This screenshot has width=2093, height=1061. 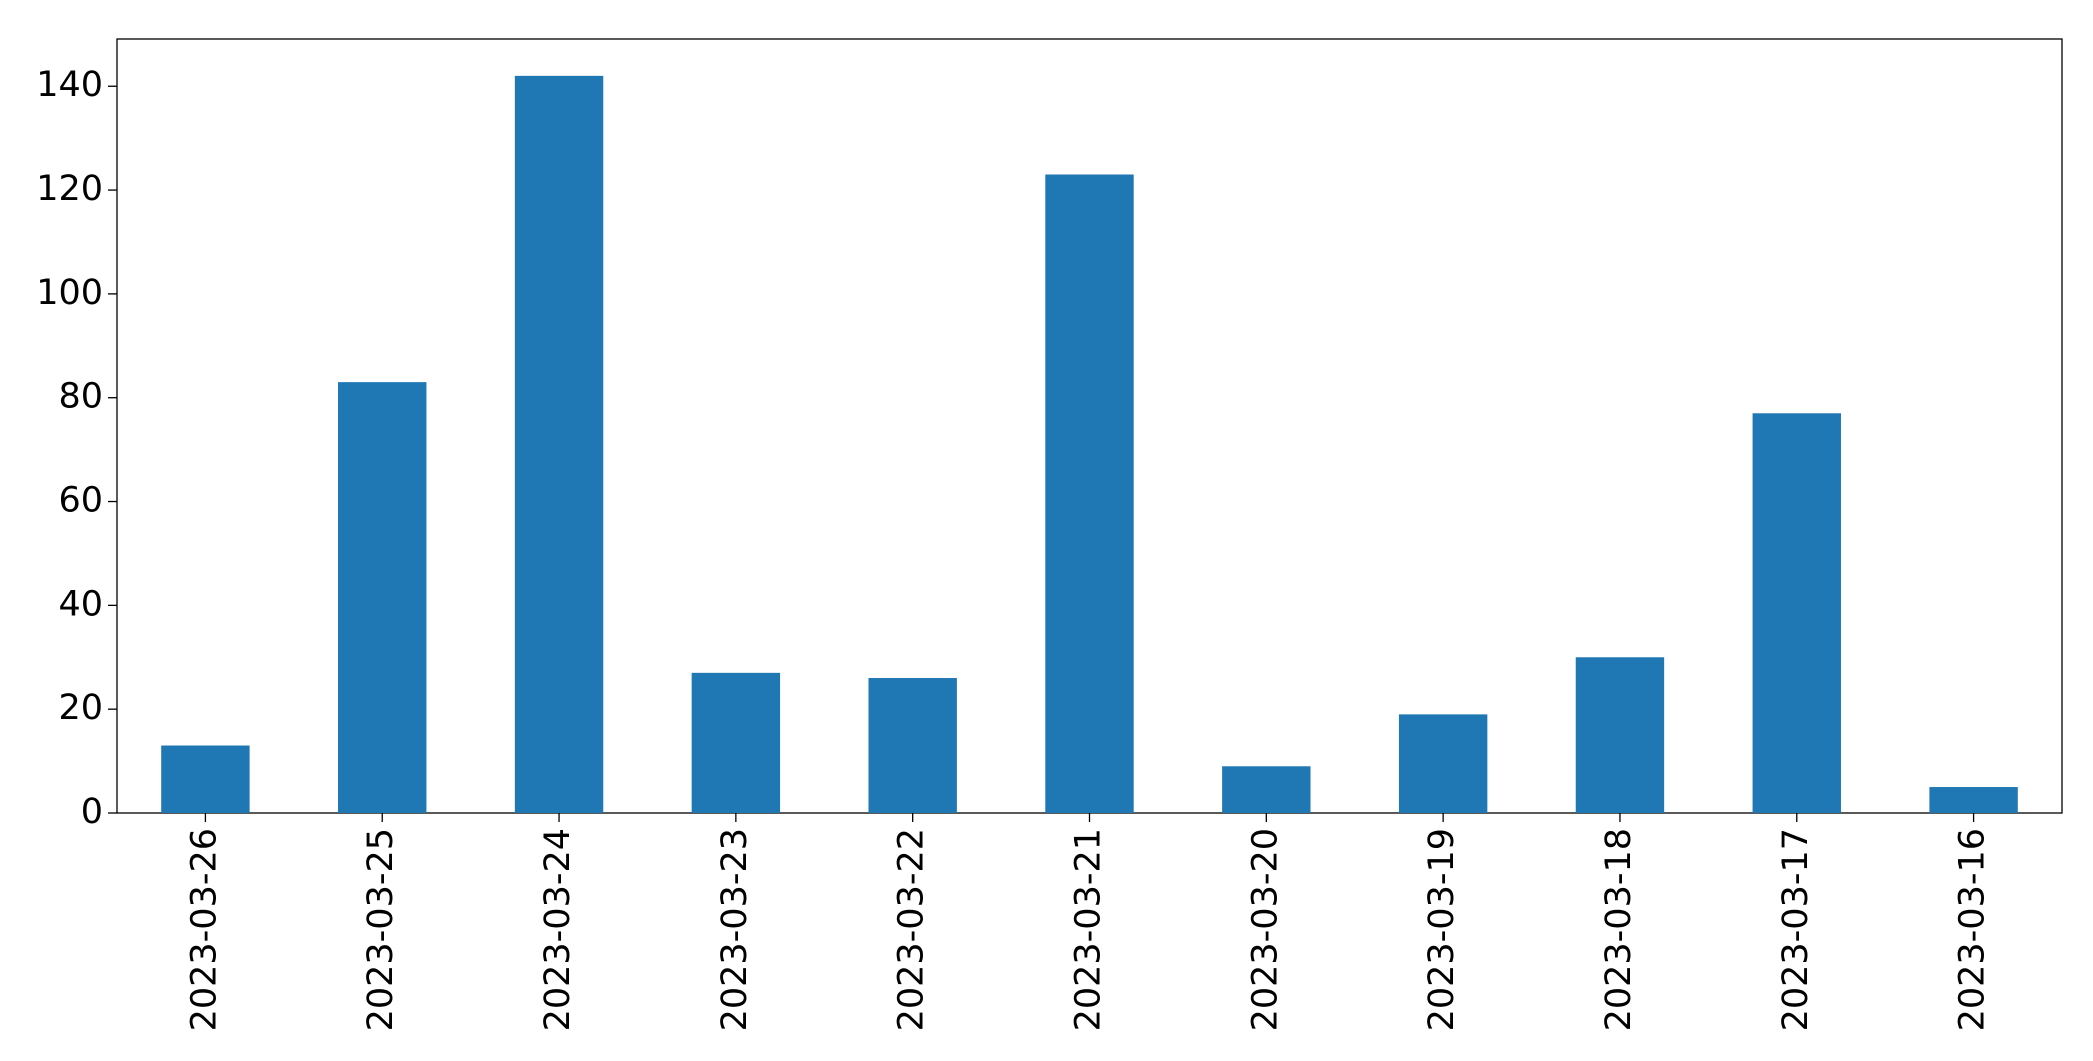 I want to click on x-tick-label: 2023-03-16, so click(x=1973, y=929).